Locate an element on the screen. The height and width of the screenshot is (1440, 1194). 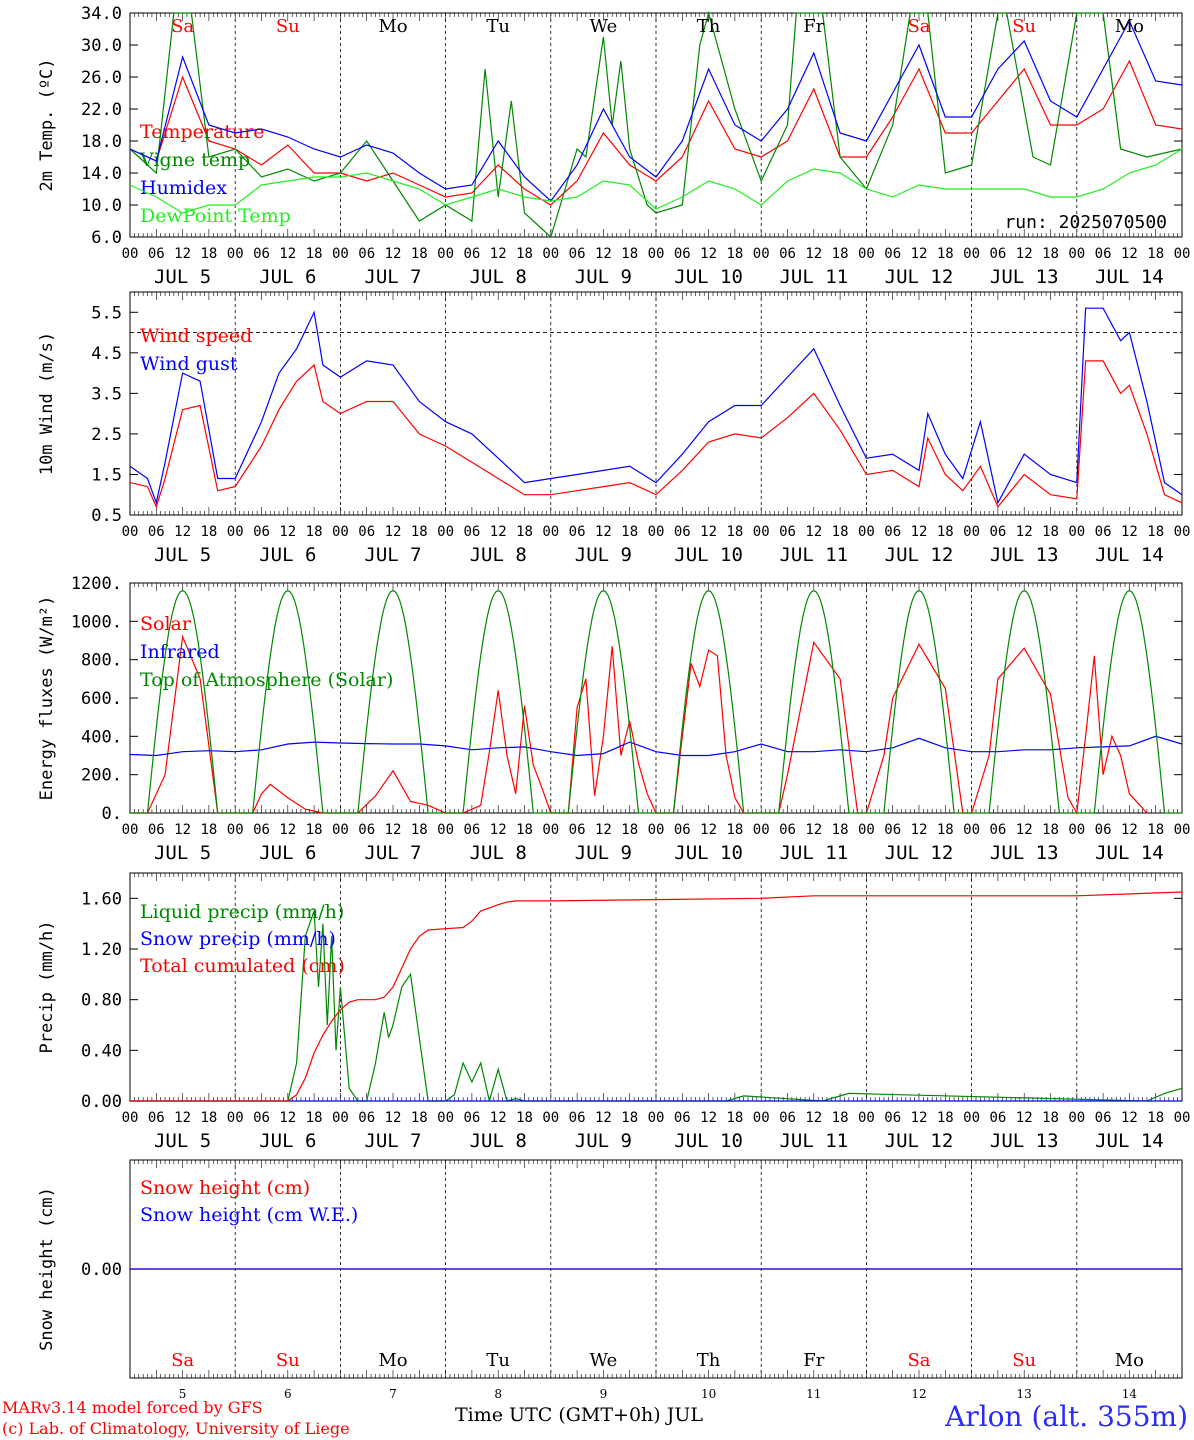
weekday-label: Th is located at coordinates (709, 26).